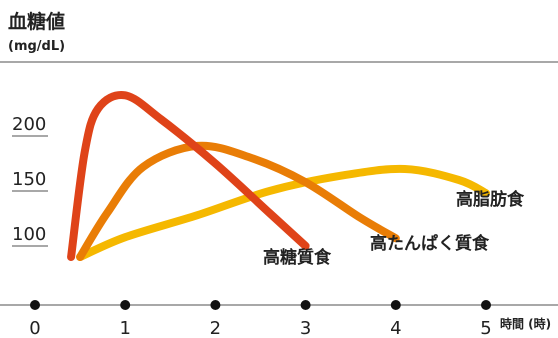 This screenshot has width=558, height=338. What do you see at coordinates (485, 328) in the screenshot?
I see `x-tick-label-5: 5` at bounding box center [485, 328].